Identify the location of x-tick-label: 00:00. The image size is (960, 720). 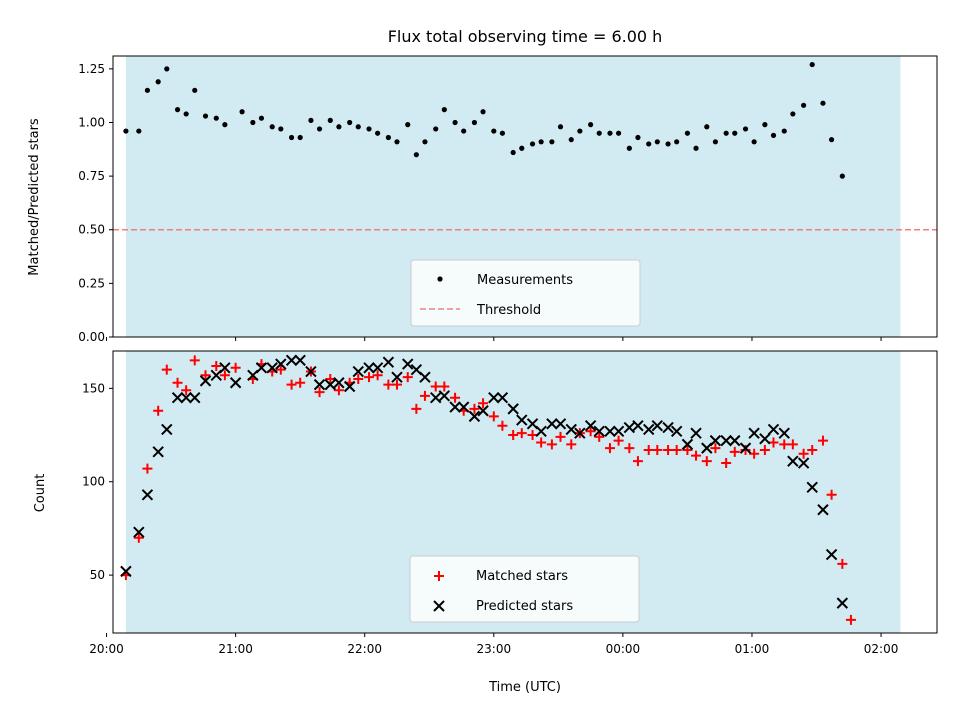
(623, 649).